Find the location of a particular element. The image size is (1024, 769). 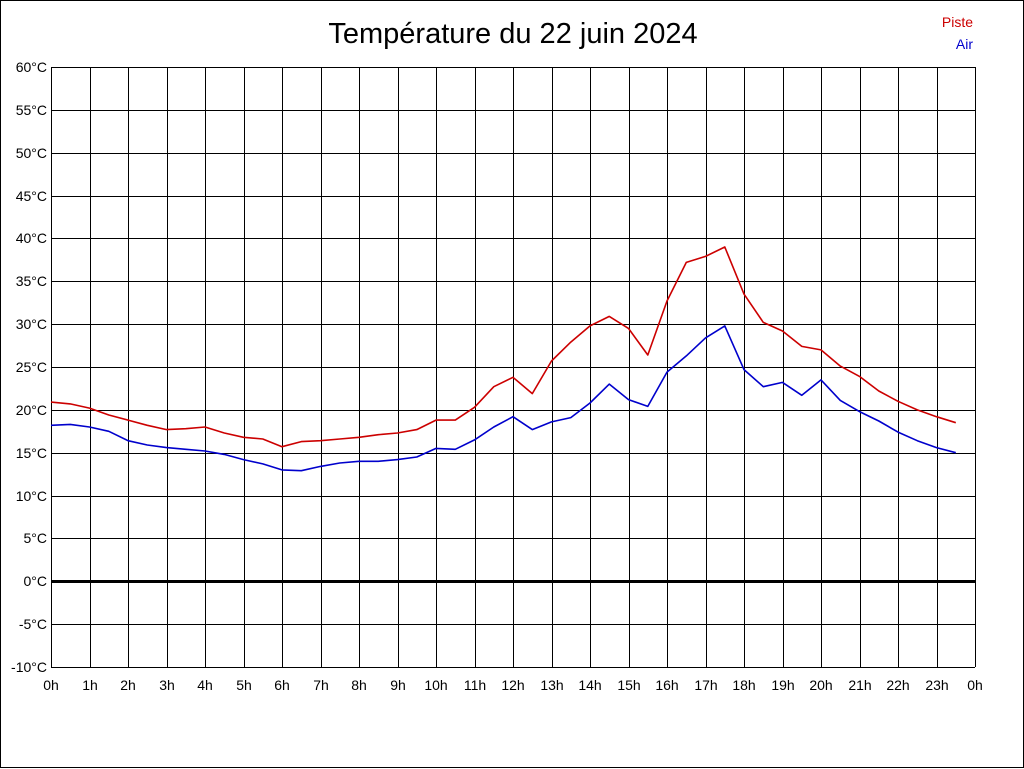

x-tick-label: 8h is located at coordinates (359, 685).